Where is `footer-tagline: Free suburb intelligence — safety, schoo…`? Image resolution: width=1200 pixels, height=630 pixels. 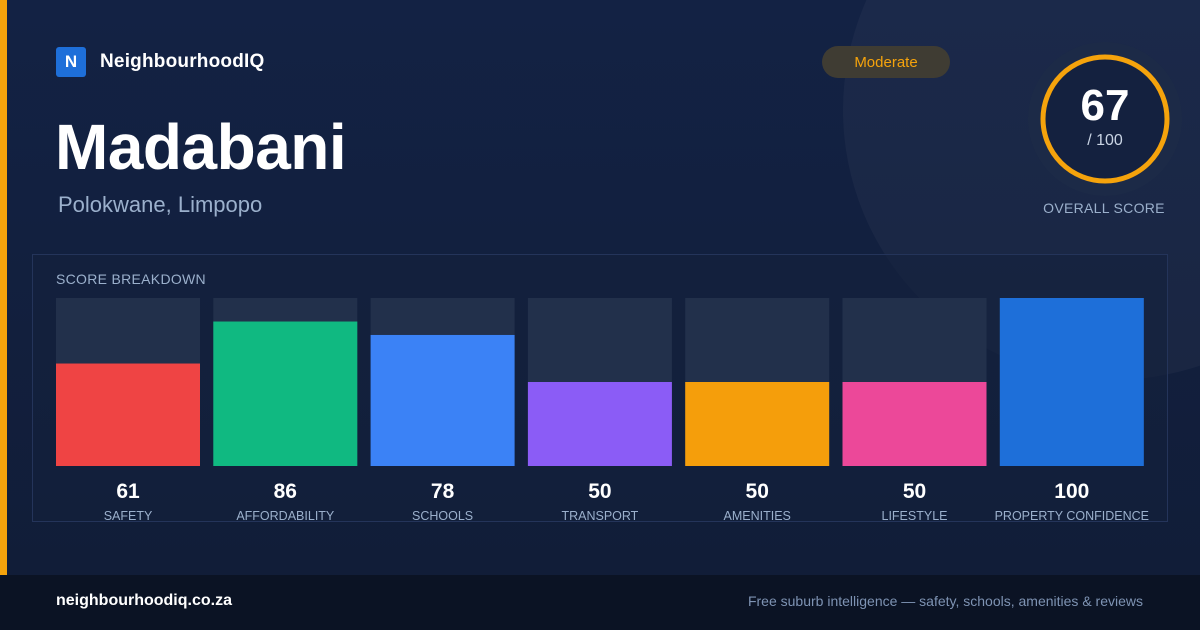
footer-tagline: Free suburb intelligence — safety, schoo… is located at coordinates (945, 601).